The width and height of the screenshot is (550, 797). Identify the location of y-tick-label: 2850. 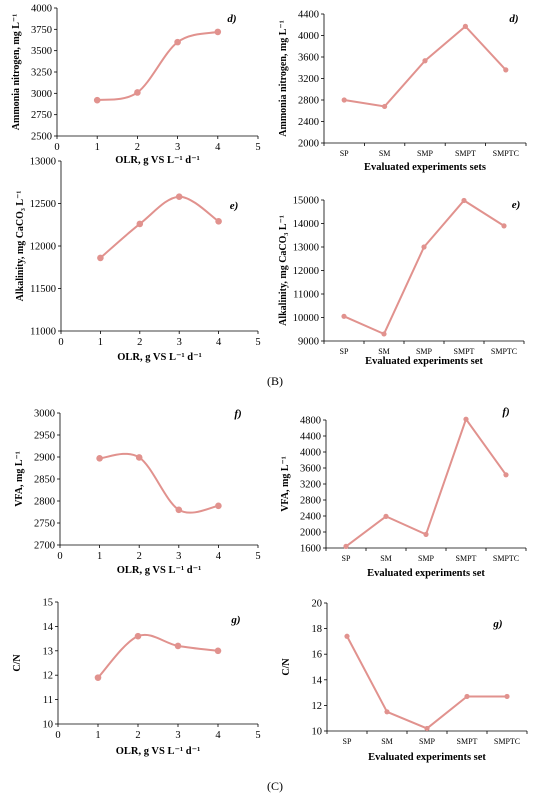
(44, 480).